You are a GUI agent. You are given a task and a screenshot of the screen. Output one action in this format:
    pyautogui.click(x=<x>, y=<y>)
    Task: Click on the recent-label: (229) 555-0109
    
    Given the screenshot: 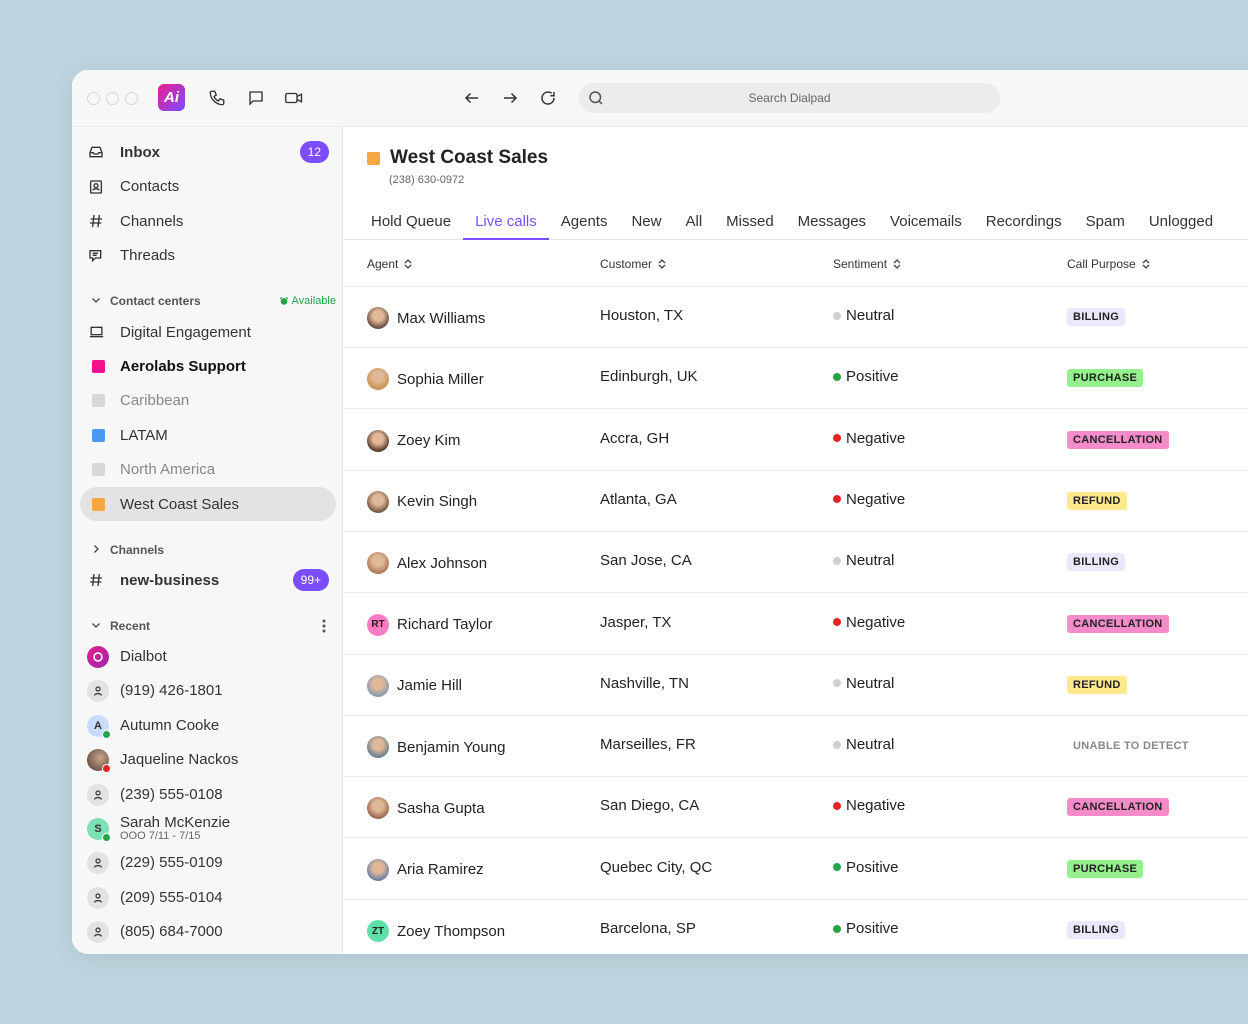 What is the action you would take?
    pyautogui.click(x=171, y=863)
    